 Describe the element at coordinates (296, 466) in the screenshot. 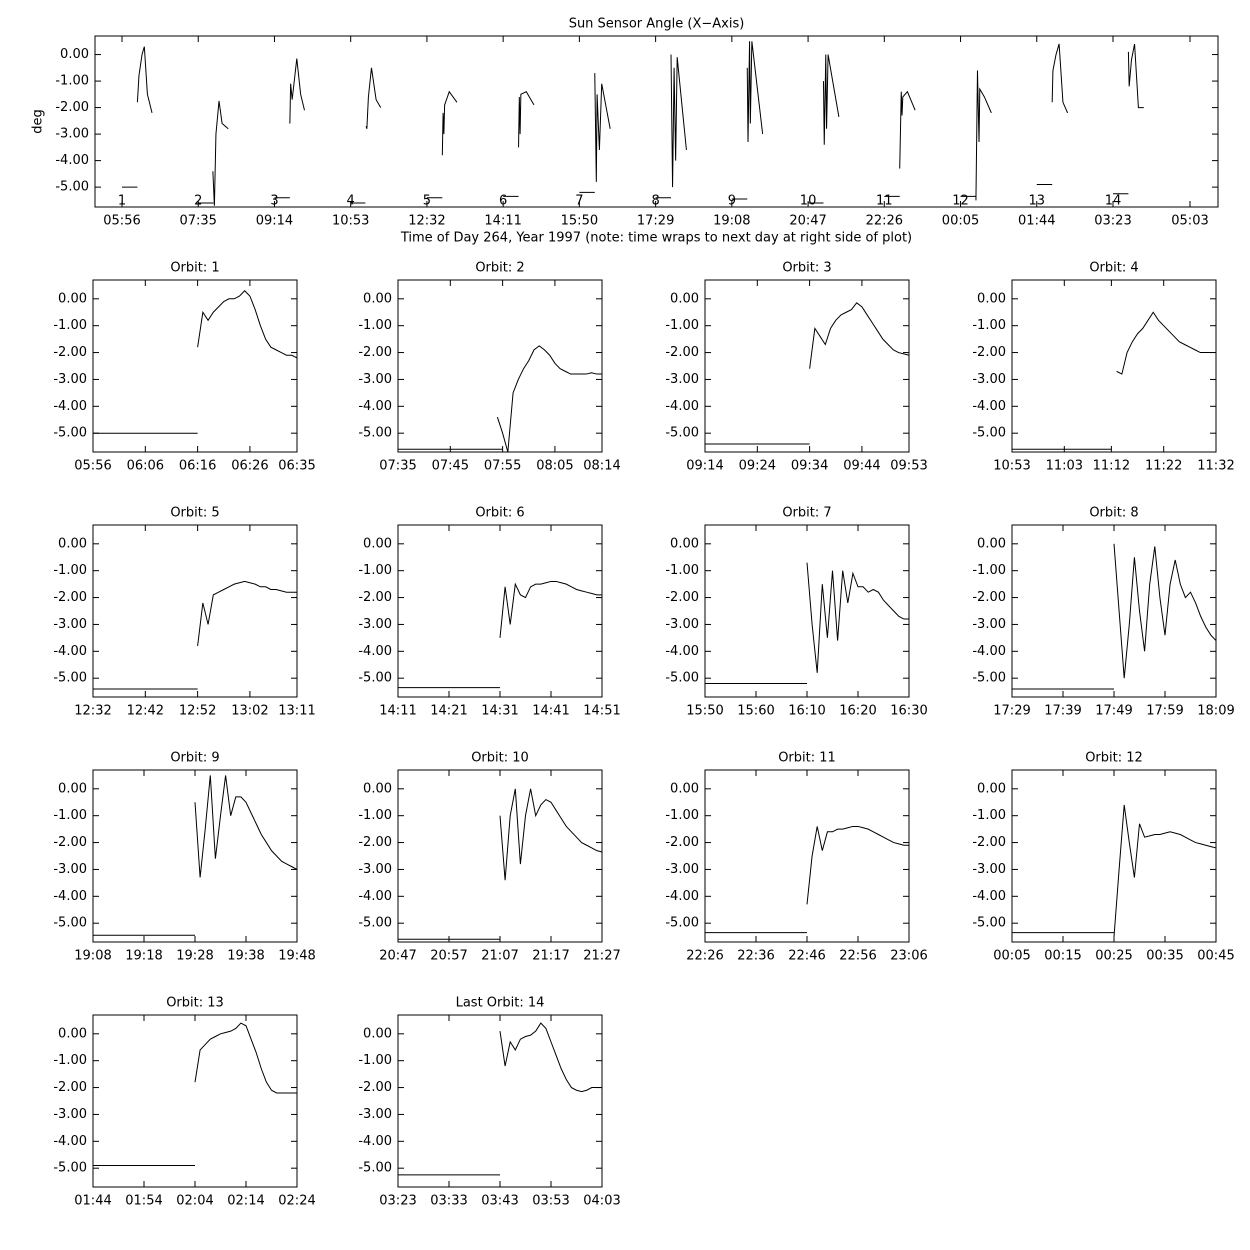

I see `x-tick-label: 06:35` at that location.